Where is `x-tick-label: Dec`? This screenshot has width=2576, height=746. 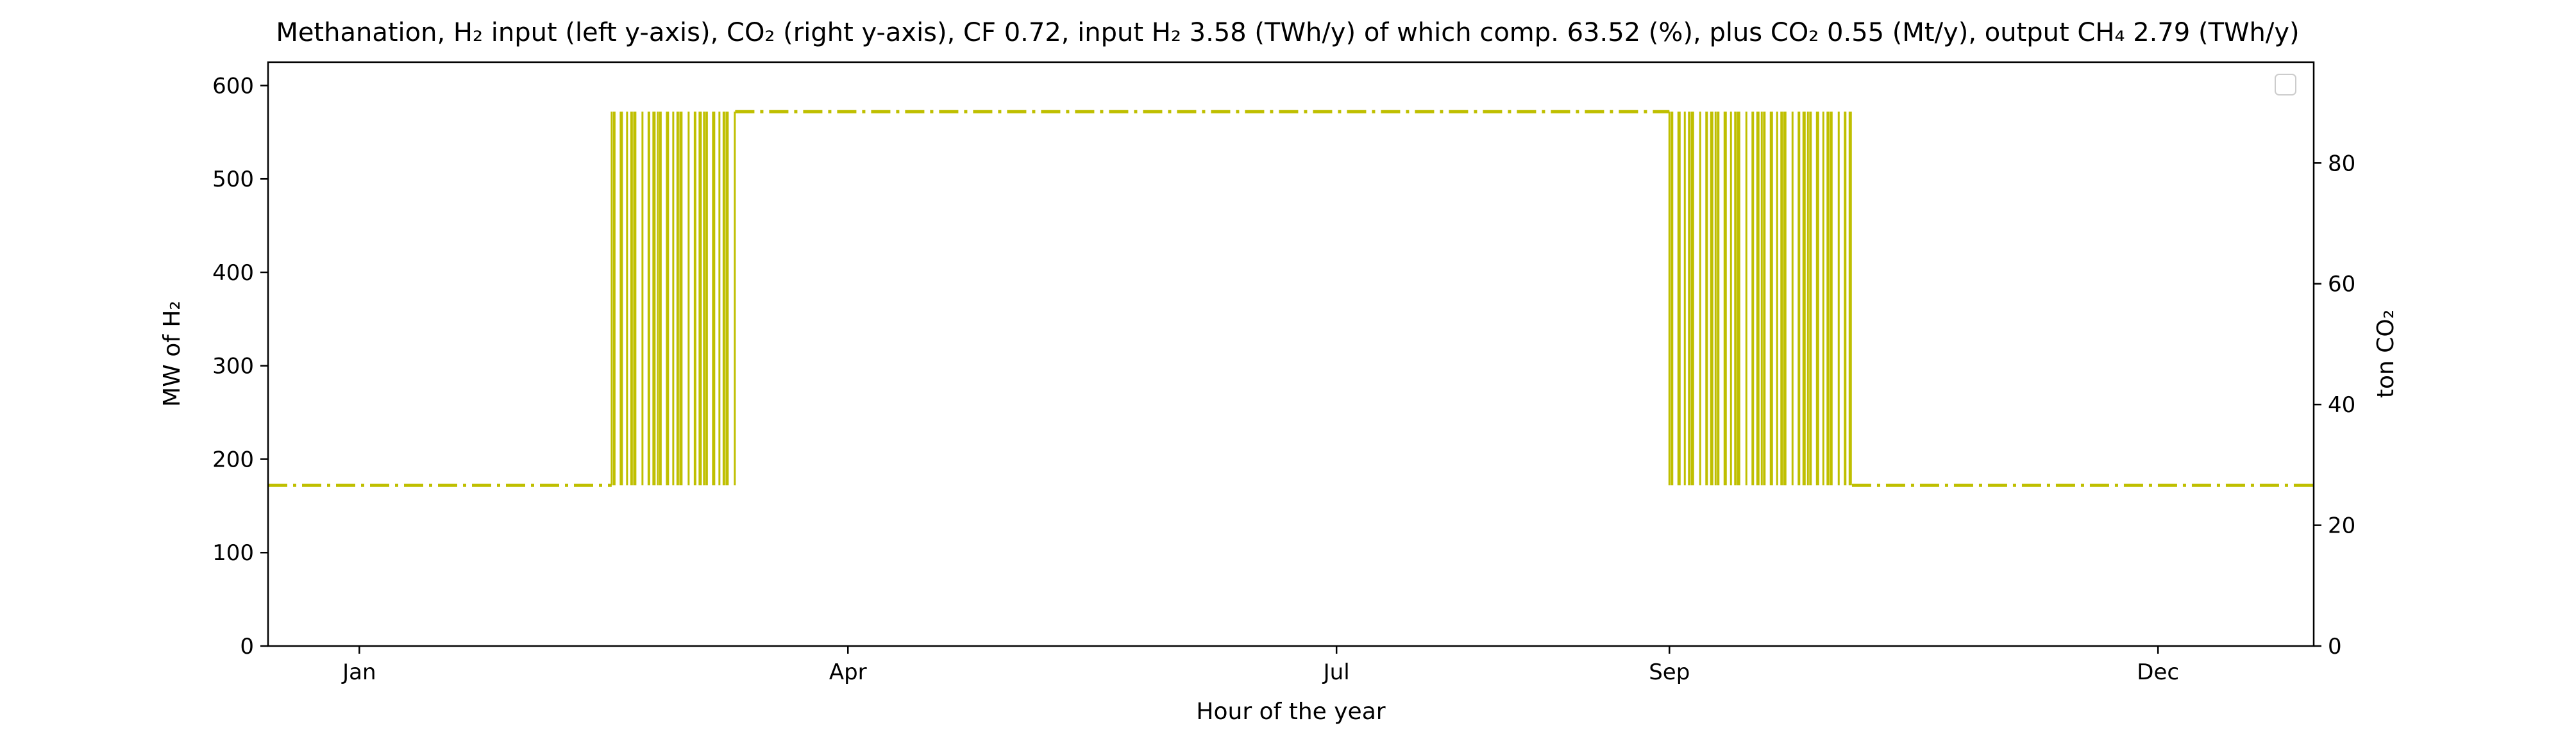 x-tick-label: Dec is located at coordinates (2158, 672).